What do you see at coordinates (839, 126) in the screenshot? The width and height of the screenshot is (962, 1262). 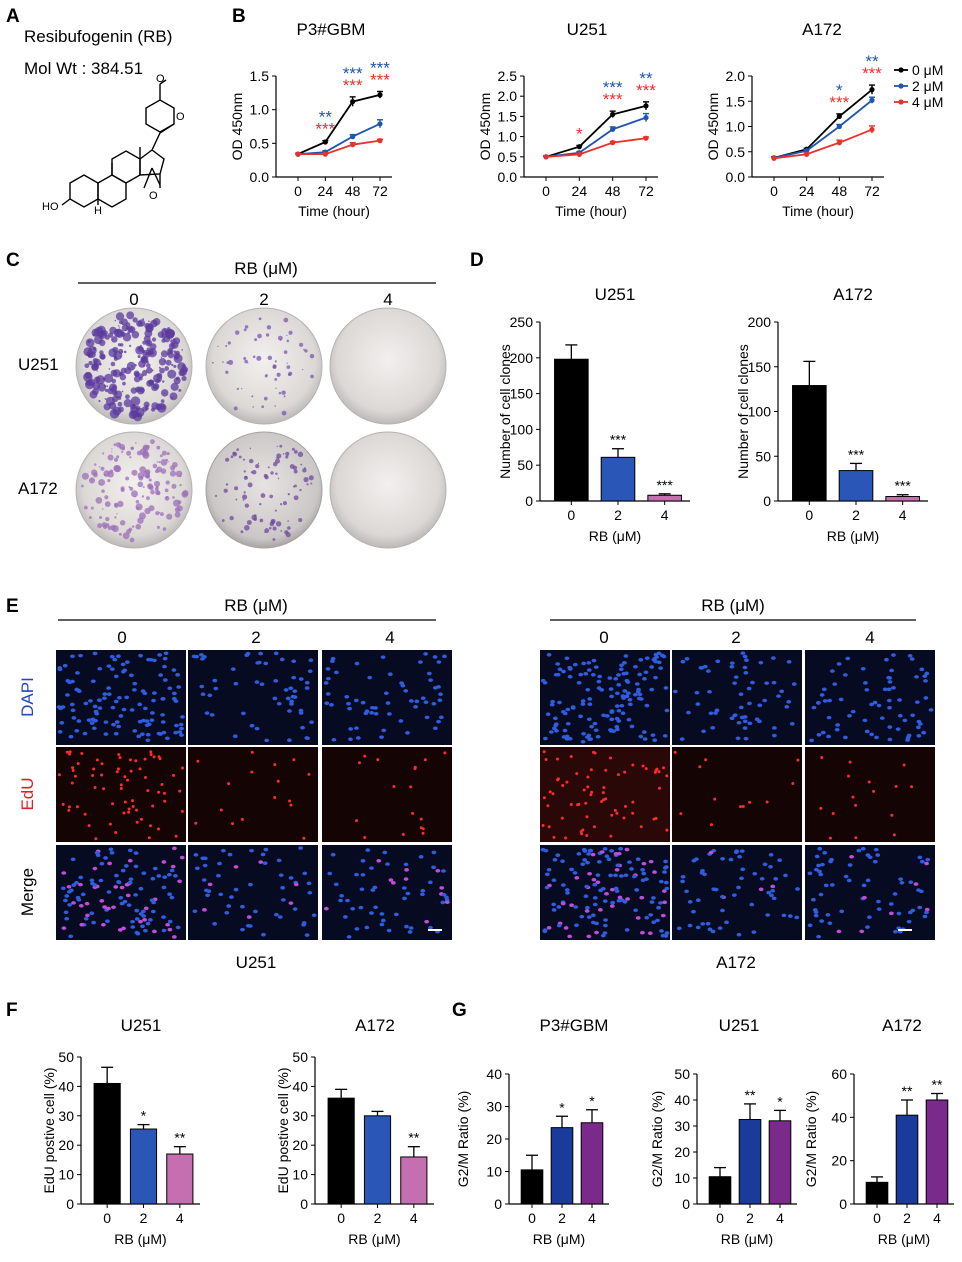 I see `data-point` at bounding box center [839, 126].